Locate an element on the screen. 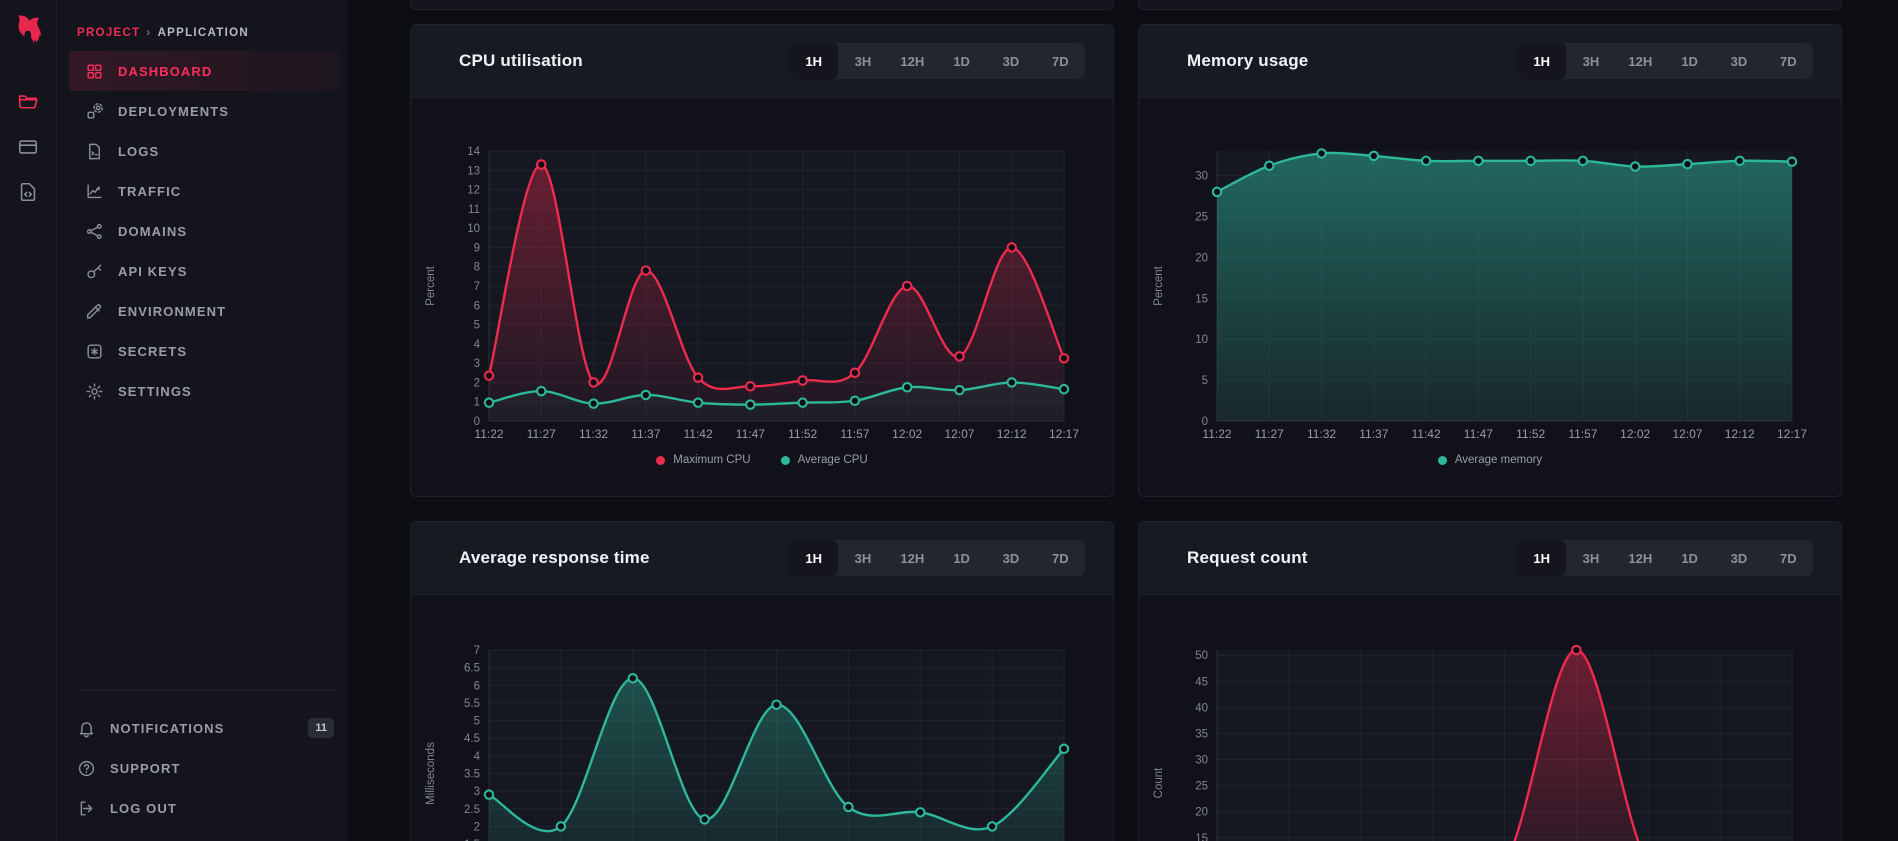  legend-item-average-memory: Average memory is located at coordinates (1490, 460).